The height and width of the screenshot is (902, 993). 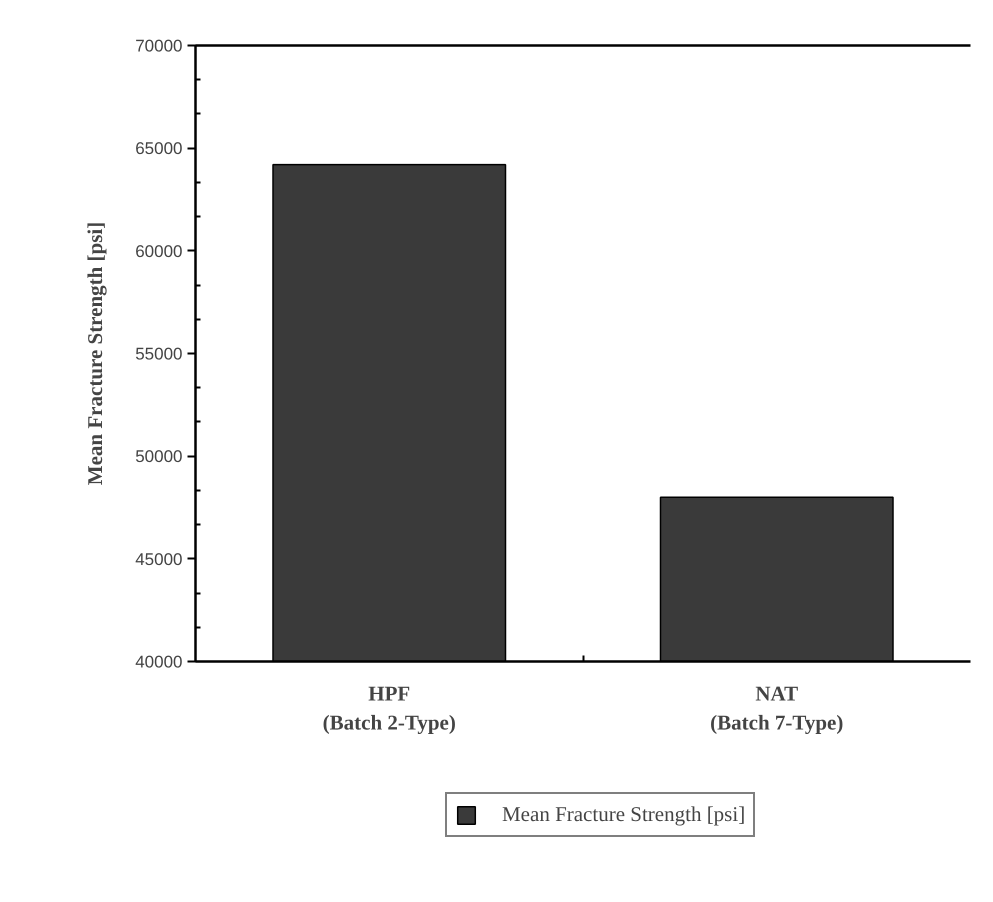 I want to click on y-axis-title: Mean Fracture Strength [psi], so click(x=95, y=354).